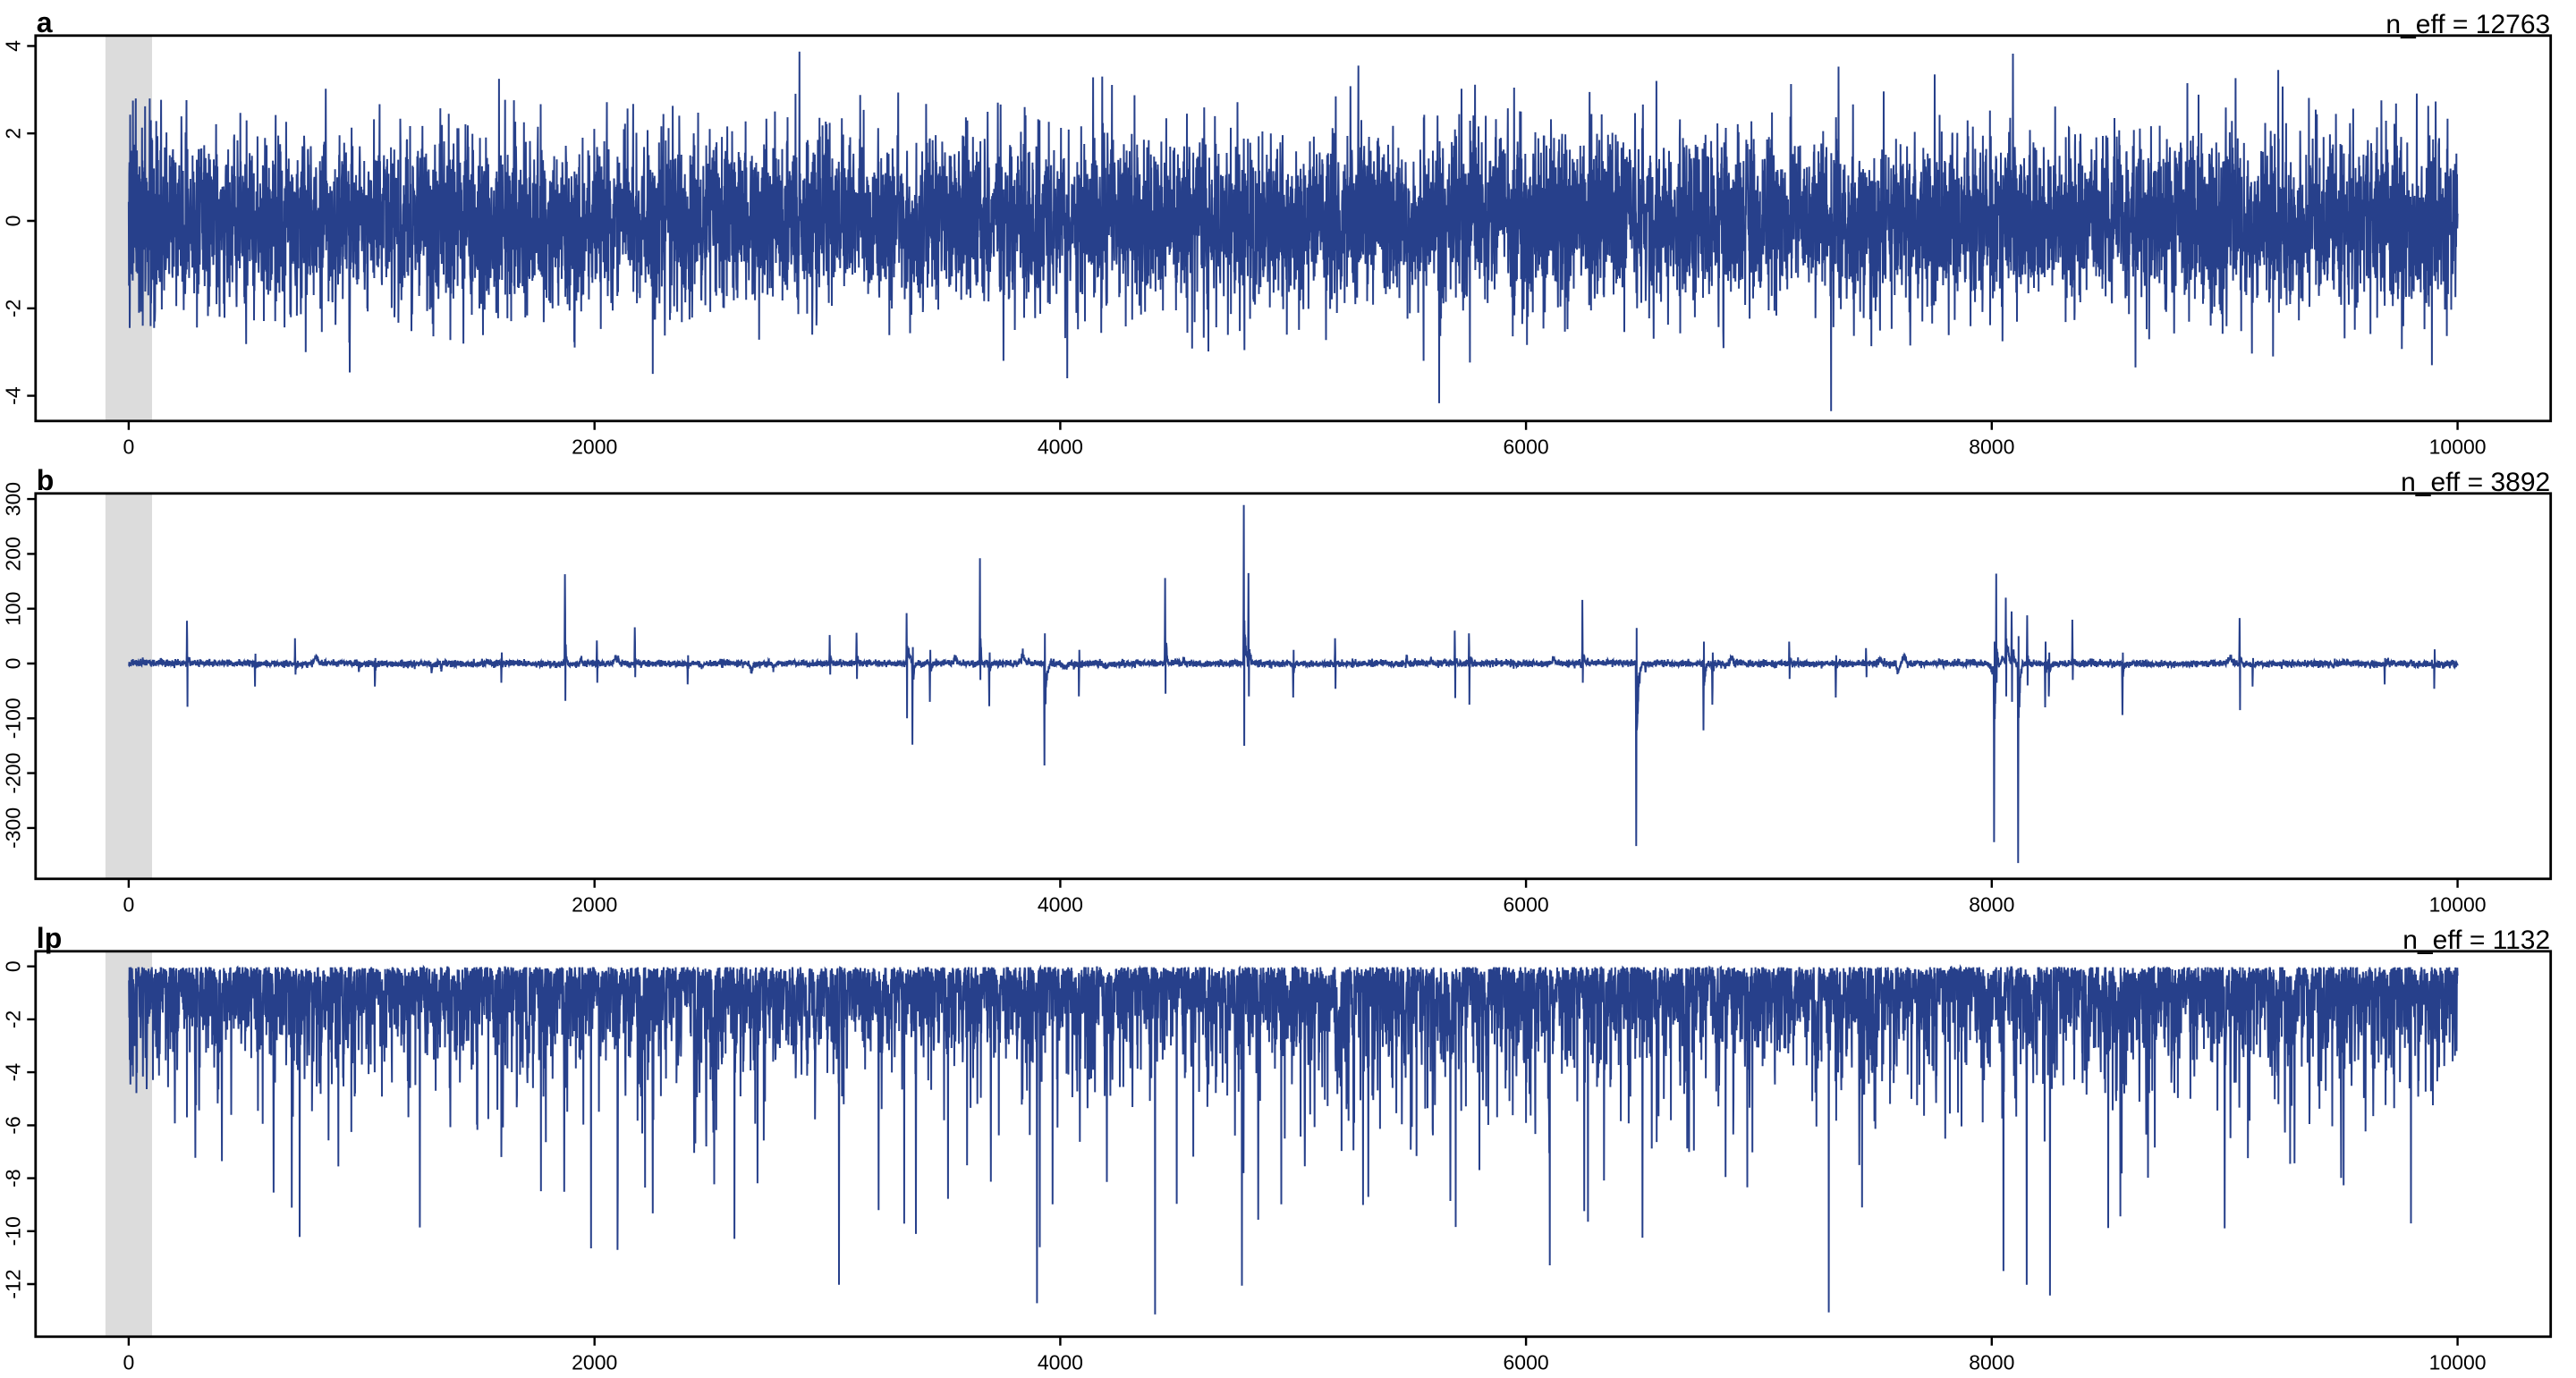  I want to click on svg-text: 2, so click(12, 133).